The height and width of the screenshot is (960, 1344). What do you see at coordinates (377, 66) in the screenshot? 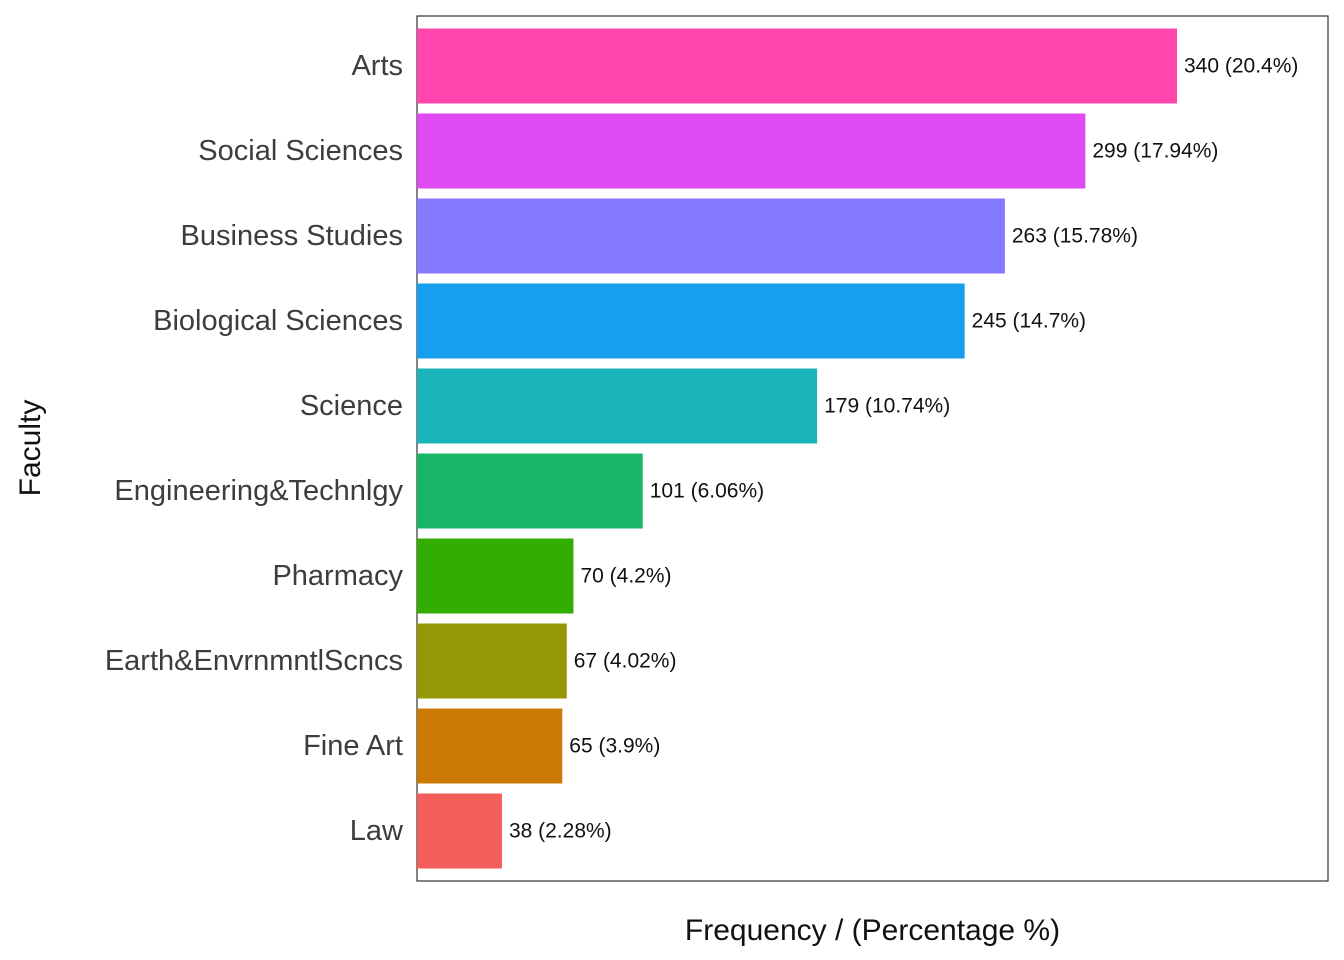
I see `category-label-arts: Arts` at bounding box center [377, 66].